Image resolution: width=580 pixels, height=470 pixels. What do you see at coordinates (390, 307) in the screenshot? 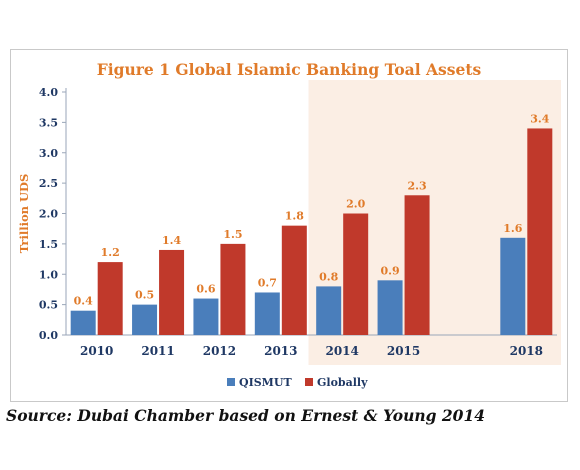
I see `qismut-bar-2015` at bounding box center [390, 307].